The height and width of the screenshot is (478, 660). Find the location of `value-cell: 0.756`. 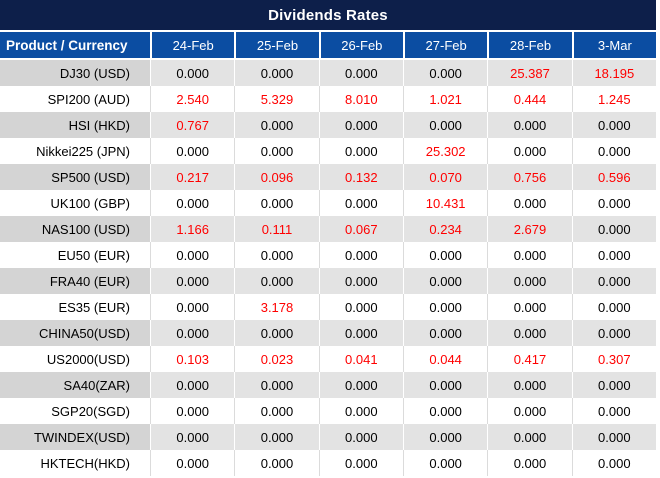

value-cell: 0.756 is located at coordinates (529, 177).